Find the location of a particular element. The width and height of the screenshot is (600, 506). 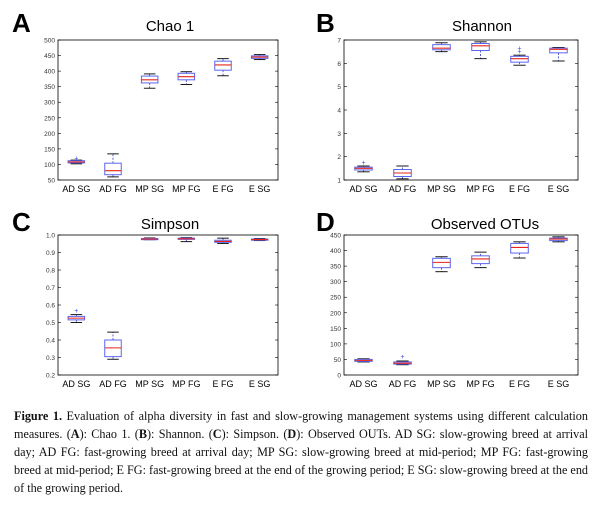

y-tick-label: 0 is located at coordinates (339, 376).